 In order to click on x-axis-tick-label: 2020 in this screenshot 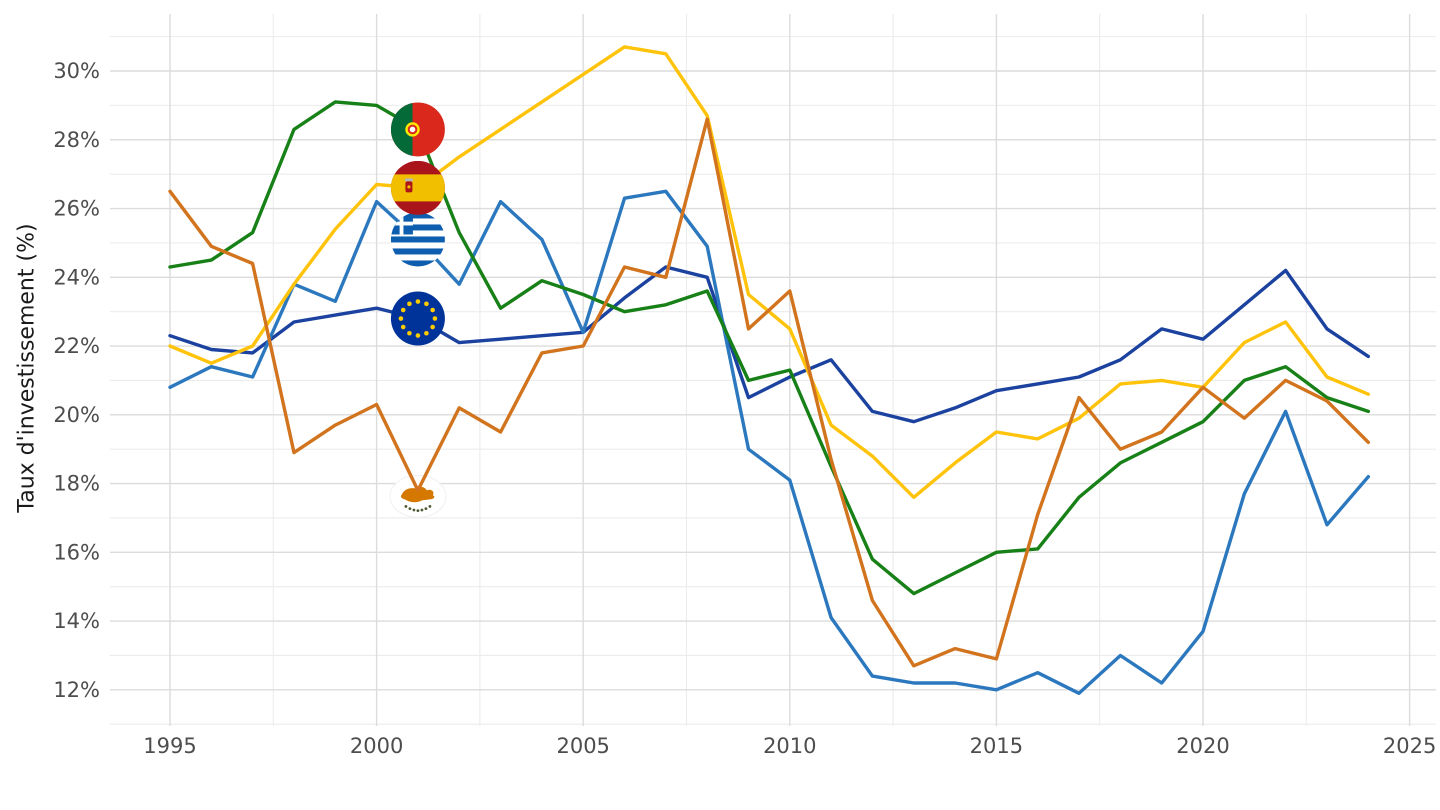, I will do `click(1202, 746)`.